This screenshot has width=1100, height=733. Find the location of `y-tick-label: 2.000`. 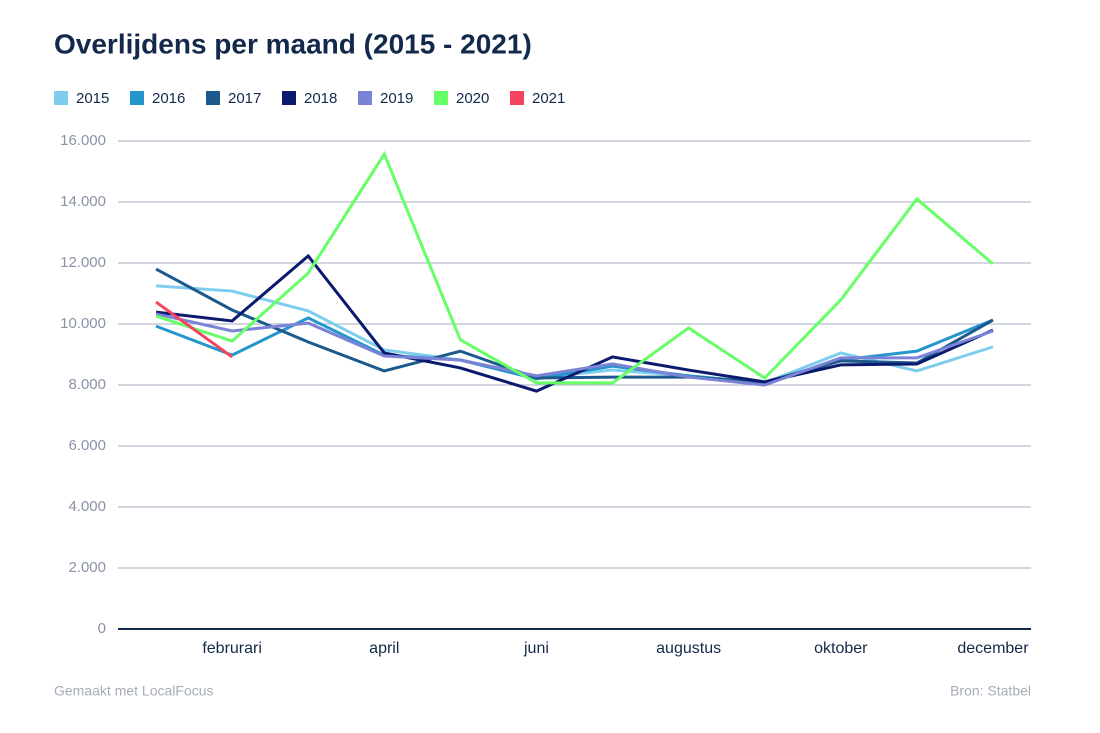

y-tick-label: 2.000 is located at coordinates (87, 567).